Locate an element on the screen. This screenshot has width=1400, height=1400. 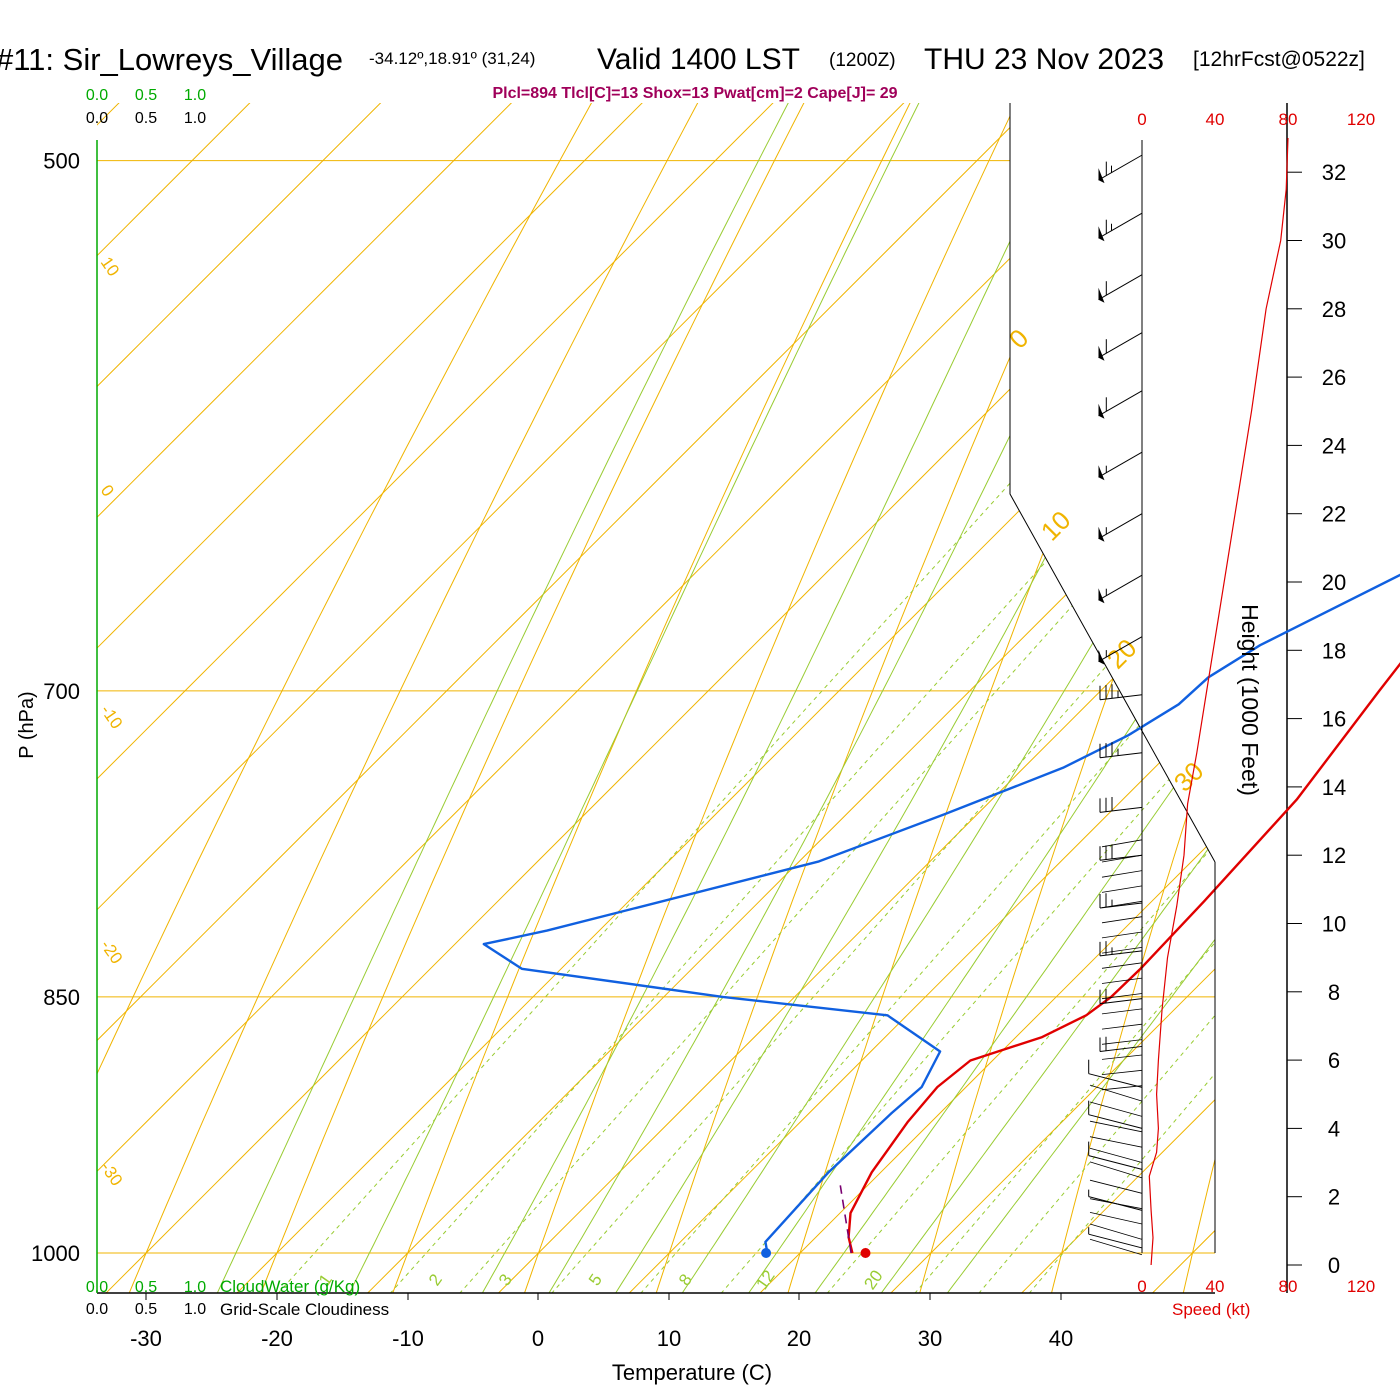
height-tick-label: 14 is located at coordinates (1334, 787).